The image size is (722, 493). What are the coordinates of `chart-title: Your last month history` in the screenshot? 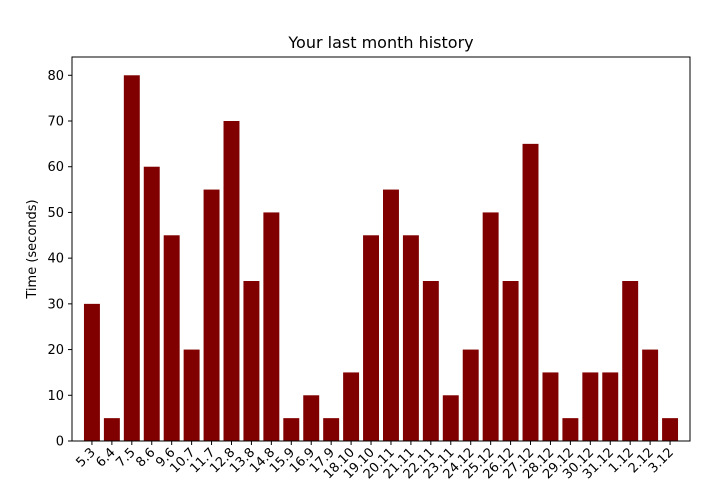 It's located at (380, 42).